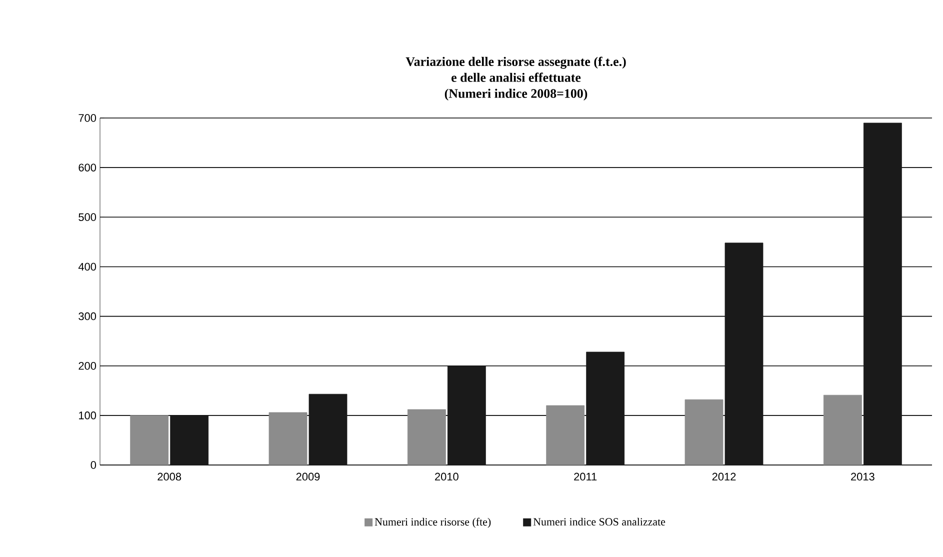 This screenshot has width=943, height=557. I want to click on y-tick-label: 200, so click(87, 366).